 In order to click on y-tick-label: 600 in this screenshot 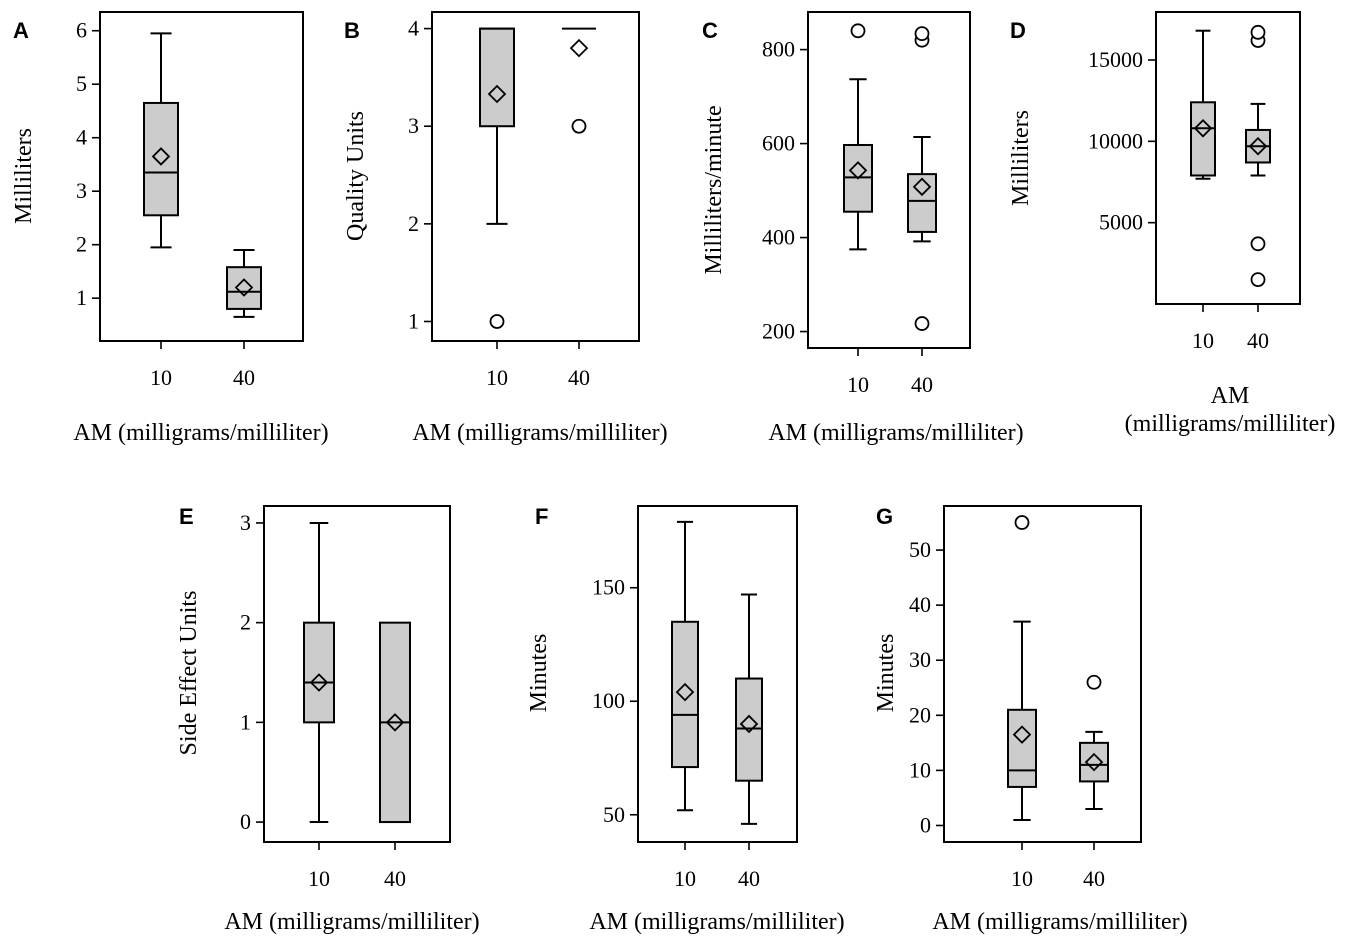, I will do `click(778, 143)`.